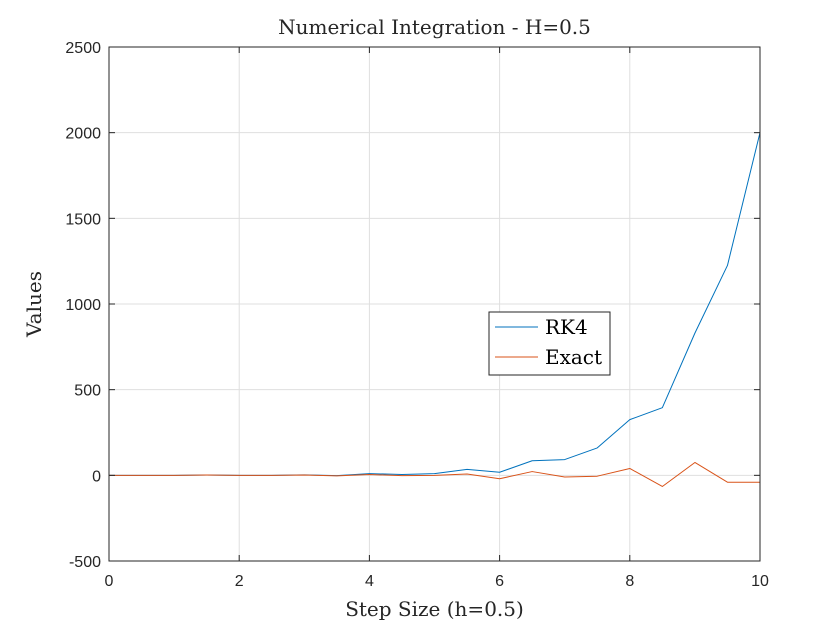 This screenshot has height=630, width=840. I want to click on x-tick-label: 6, so click(499, 581).